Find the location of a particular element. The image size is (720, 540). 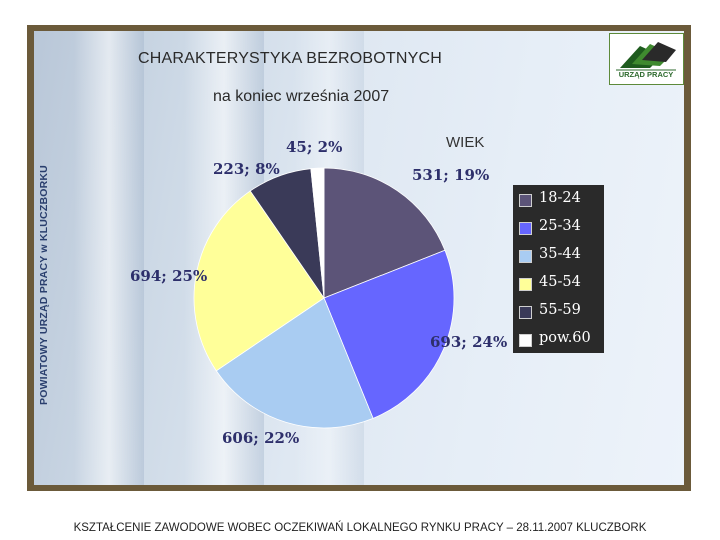

data-label-45-54: 694; 25% is located at coordinates (169, 276).